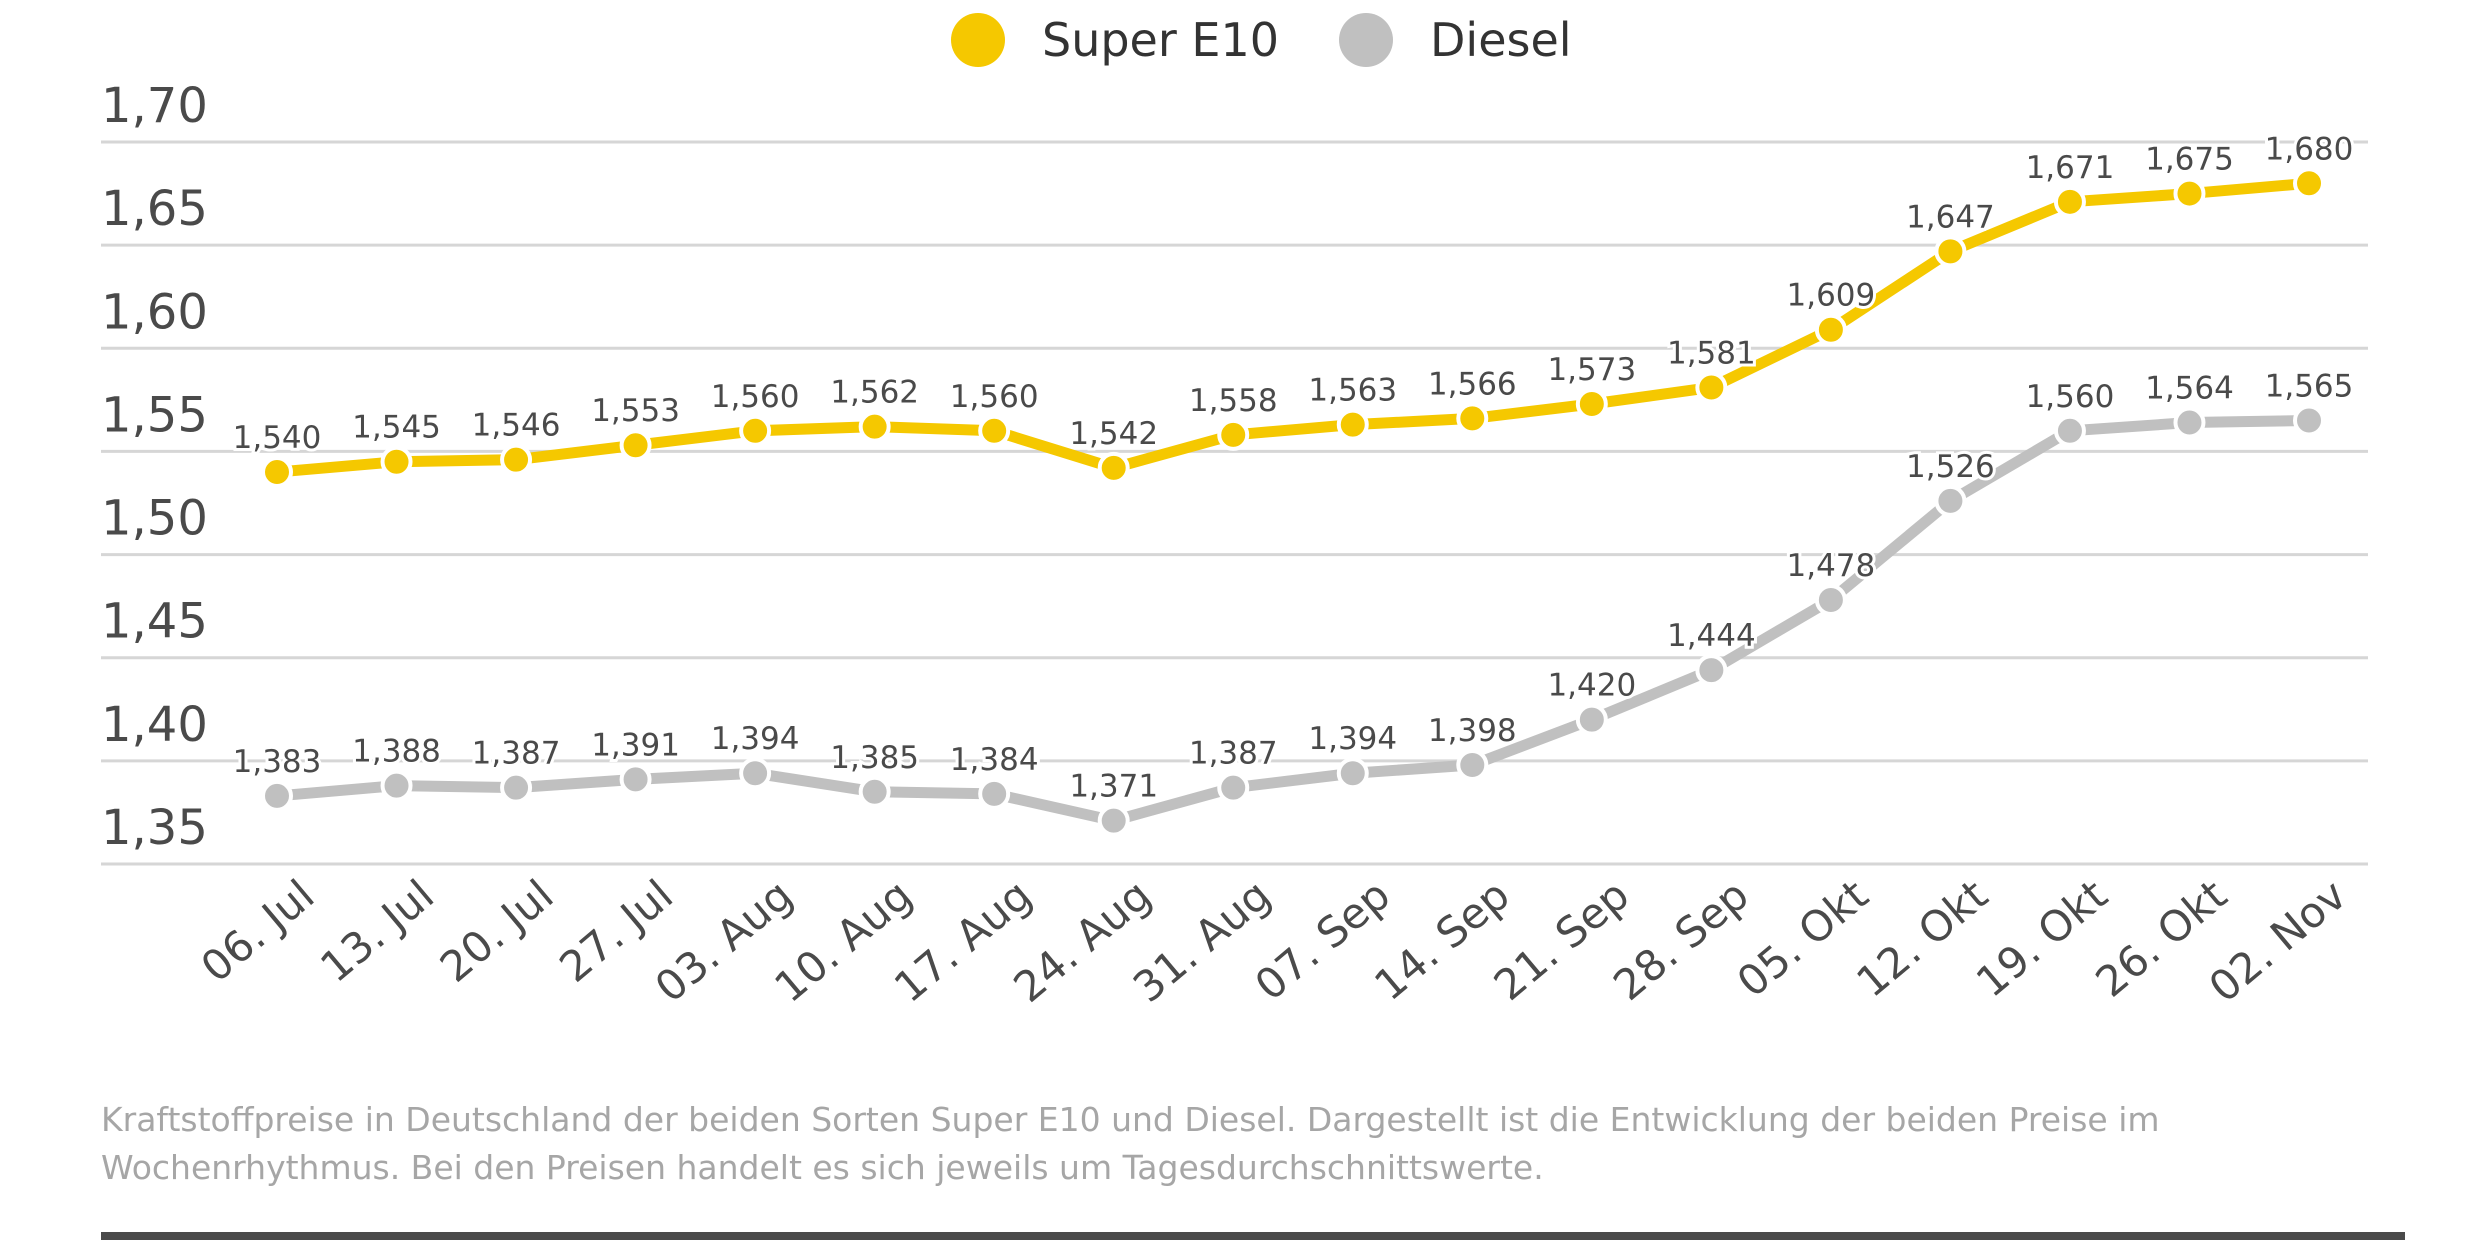 The image size is (2480, 1240). Describe the element at coordinates (516, 426) in the screenshot. I see `data-label: 1,546` at that location.